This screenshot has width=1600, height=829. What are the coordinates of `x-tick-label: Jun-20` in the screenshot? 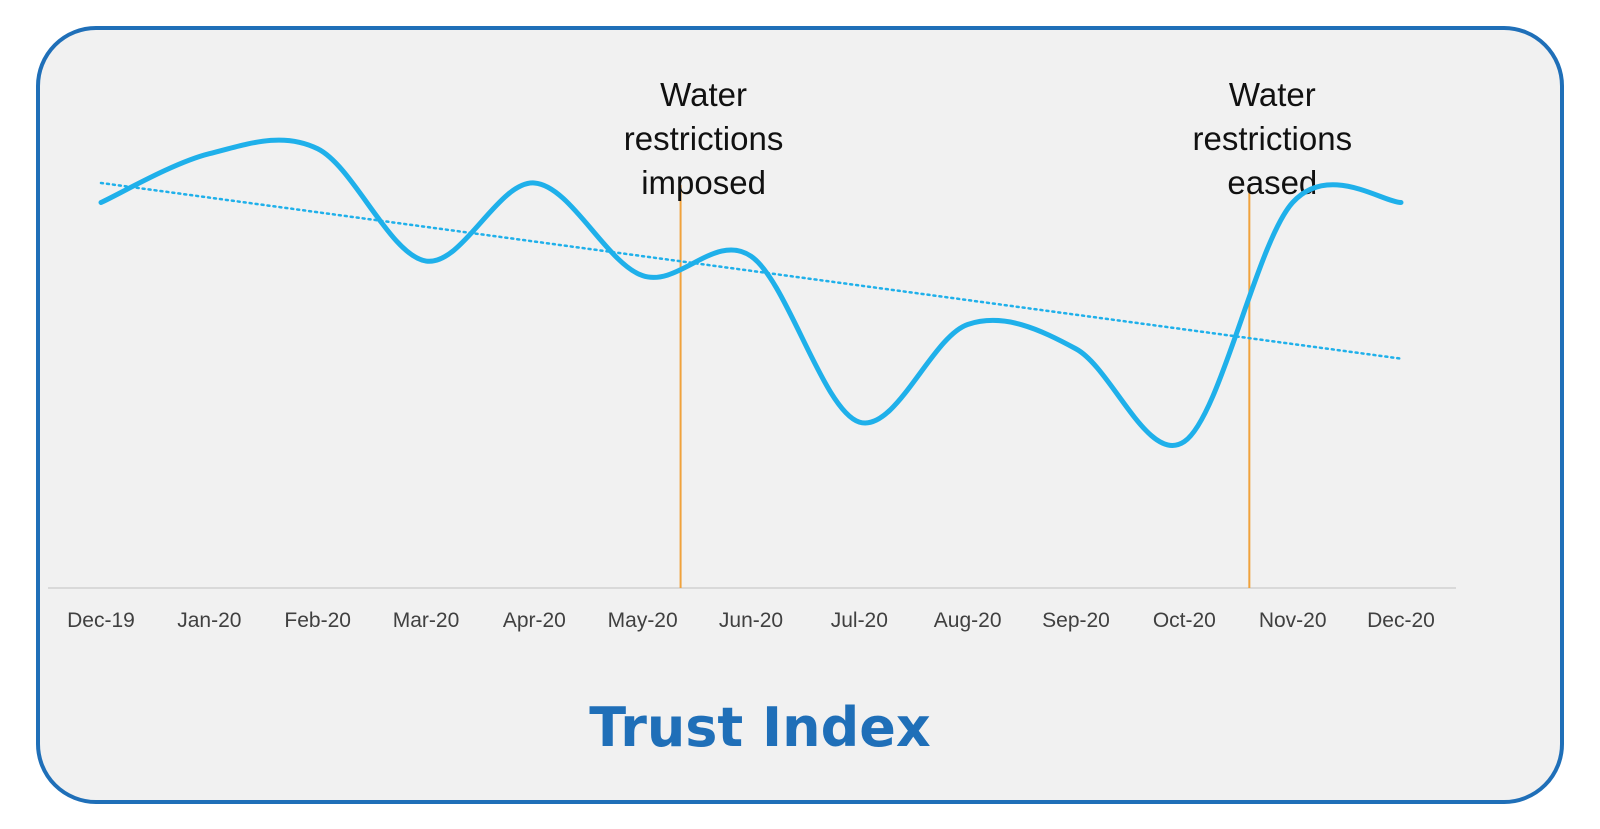 It's located at (751, 620).